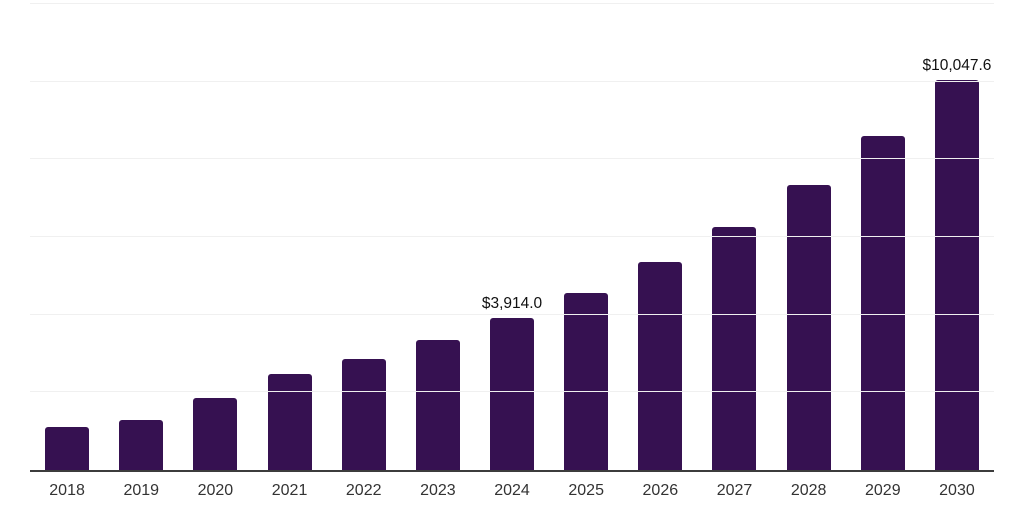 This screenshot has width=1024, height=512. I want to click on bar-slot-2021, so click(289, 237).